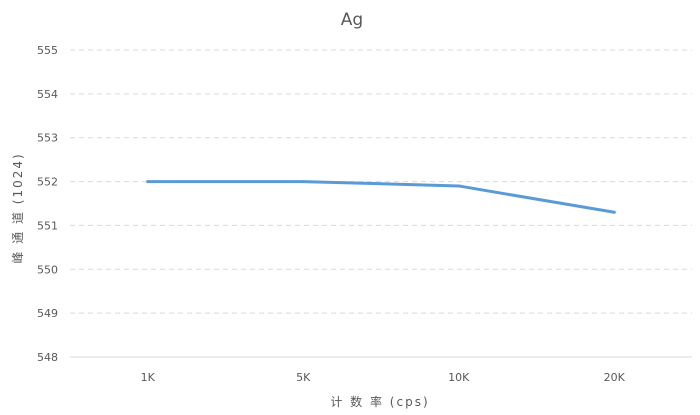 Image resolution: width=700 pixels, height=415 pixels. What do you see at coordinates (47, 182) in the screenshot?
I see `y-tick-label: 552` at bounding box center [47, 182].